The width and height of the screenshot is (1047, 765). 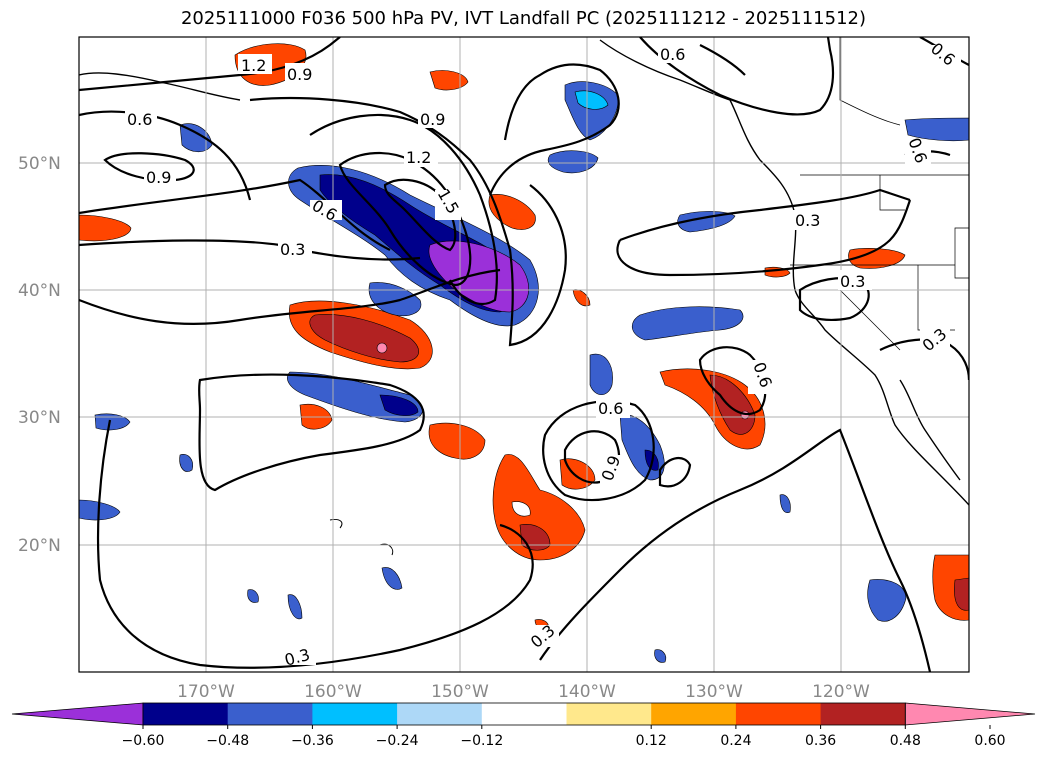 What do you see at coordinates (989, 741) in the screenshot?
I see `colorbar-tick-label: 0.60` at bounding box center [989, 741].